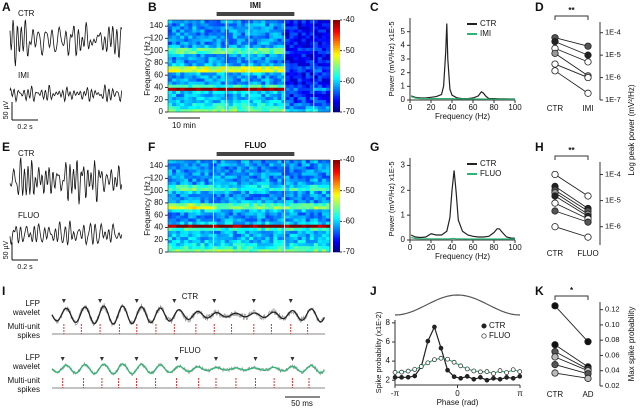 This screenshot has width=640, height=408. I want to click on x-axis-label: Frequency (Hz), so click(462, 116).